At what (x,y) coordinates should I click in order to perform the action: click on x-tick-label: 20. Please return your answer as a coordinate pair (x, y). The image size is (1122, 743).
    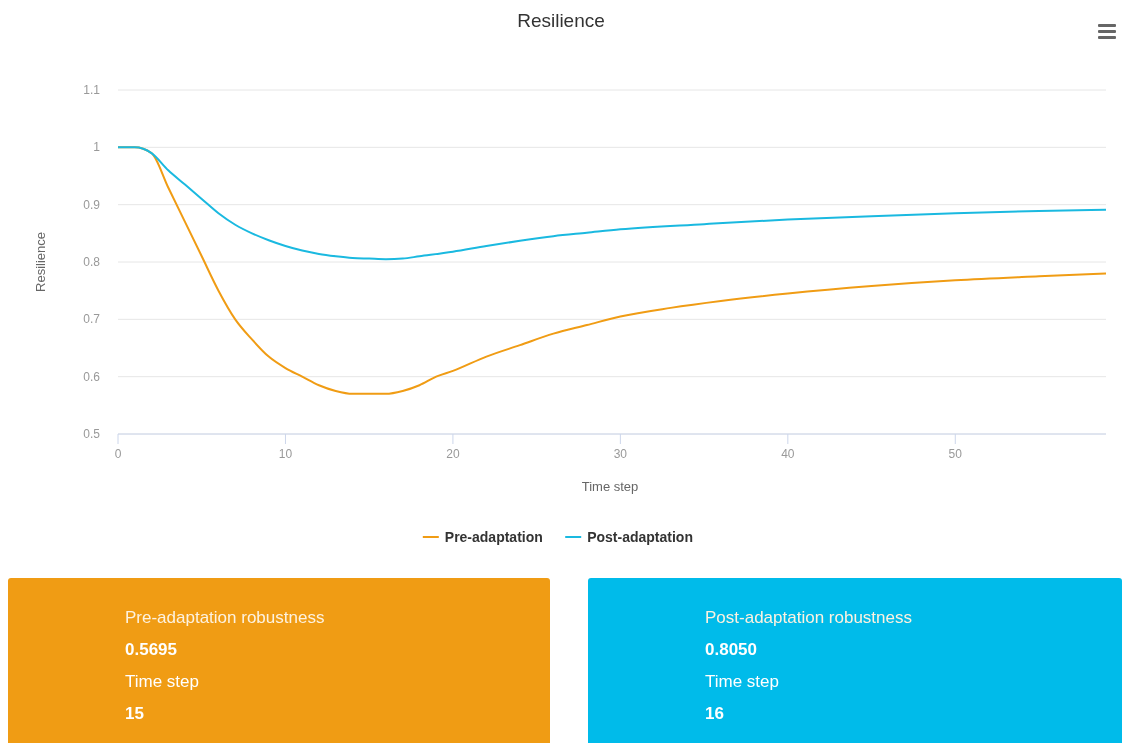
    Looking at the image, I should click on (453, 454).